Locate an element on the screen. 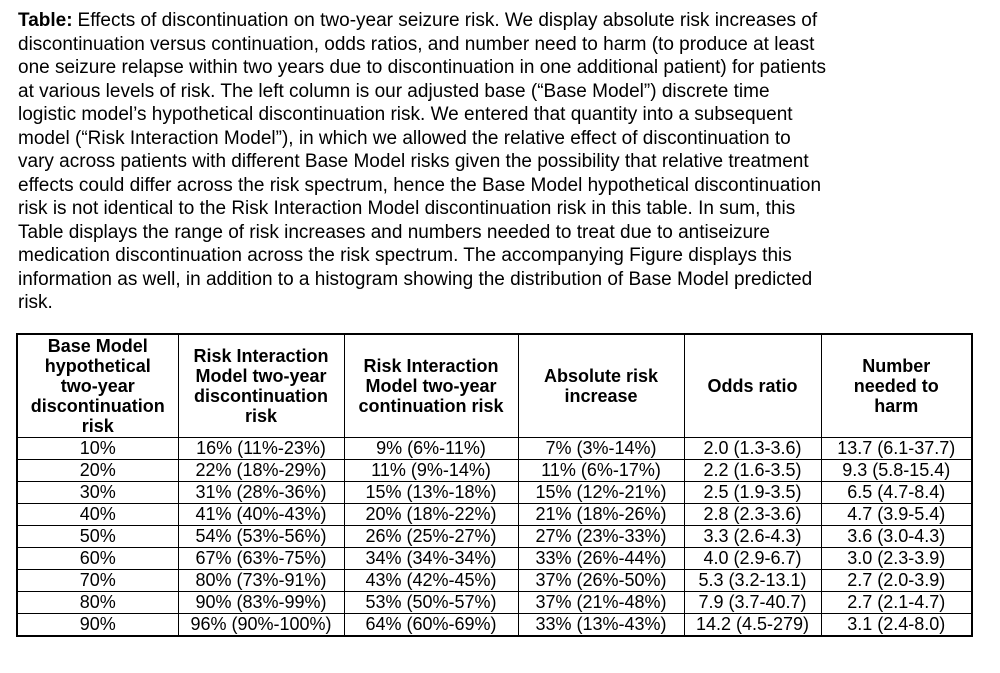 The height and width of the screenshot is (673, 1000). cell-base-model-hypothetical-risk: 10% is located at coordinates (97, 448).